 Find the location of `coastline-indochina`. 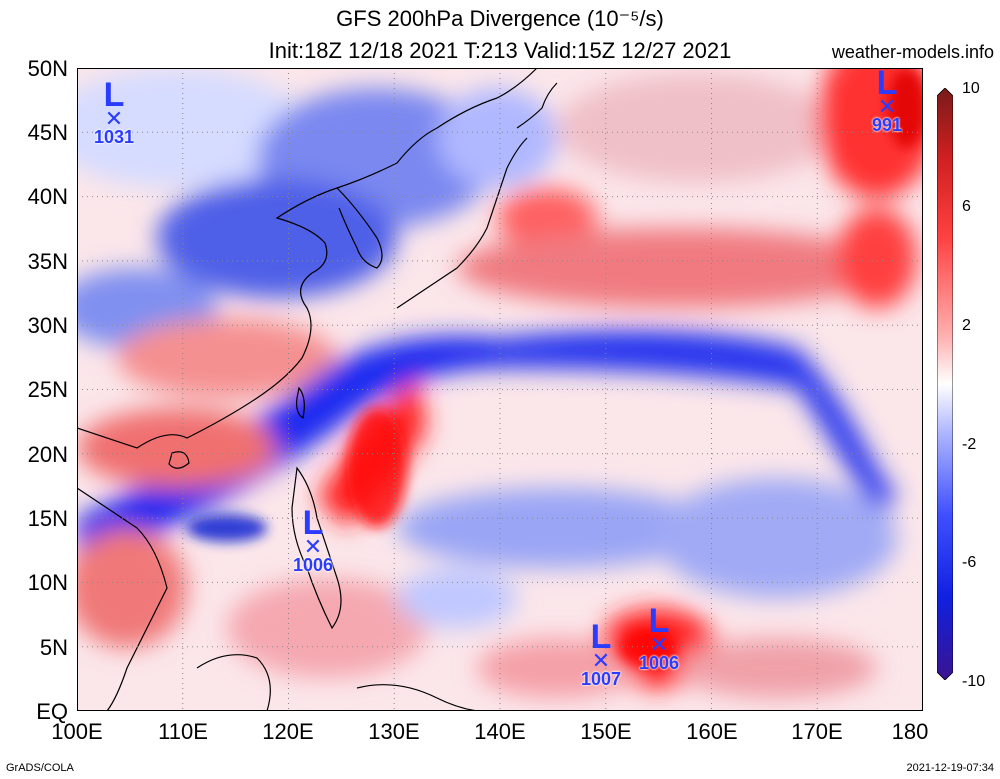

coastline-indochina is located at coordinates (122, 599).